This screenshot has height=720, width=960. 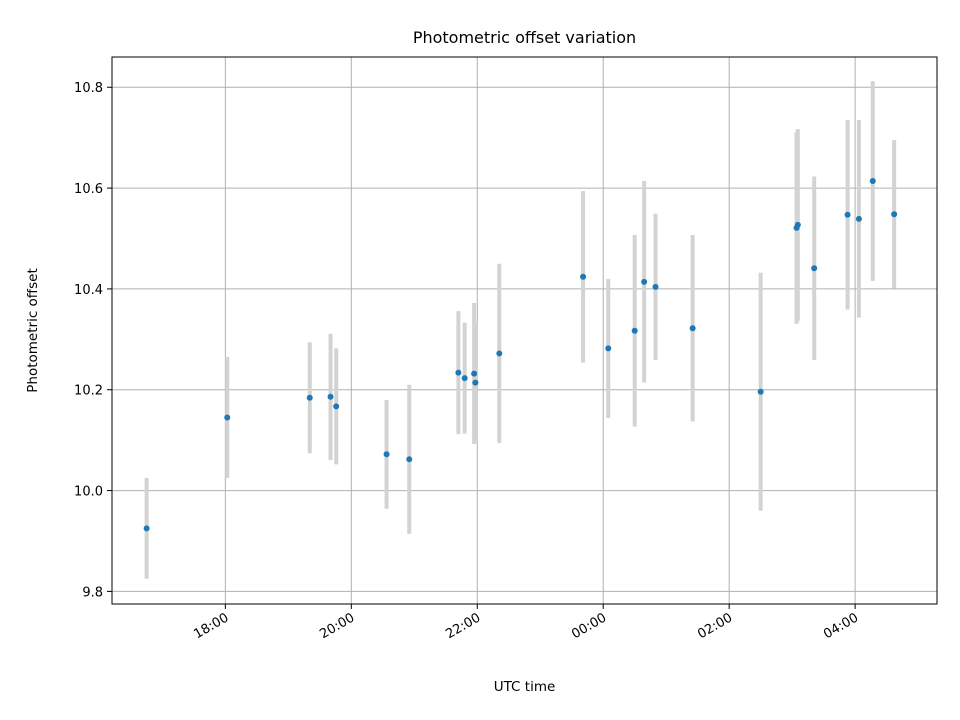 I want to click on y-tick-label: 10.6, so click(x=88, y=189).